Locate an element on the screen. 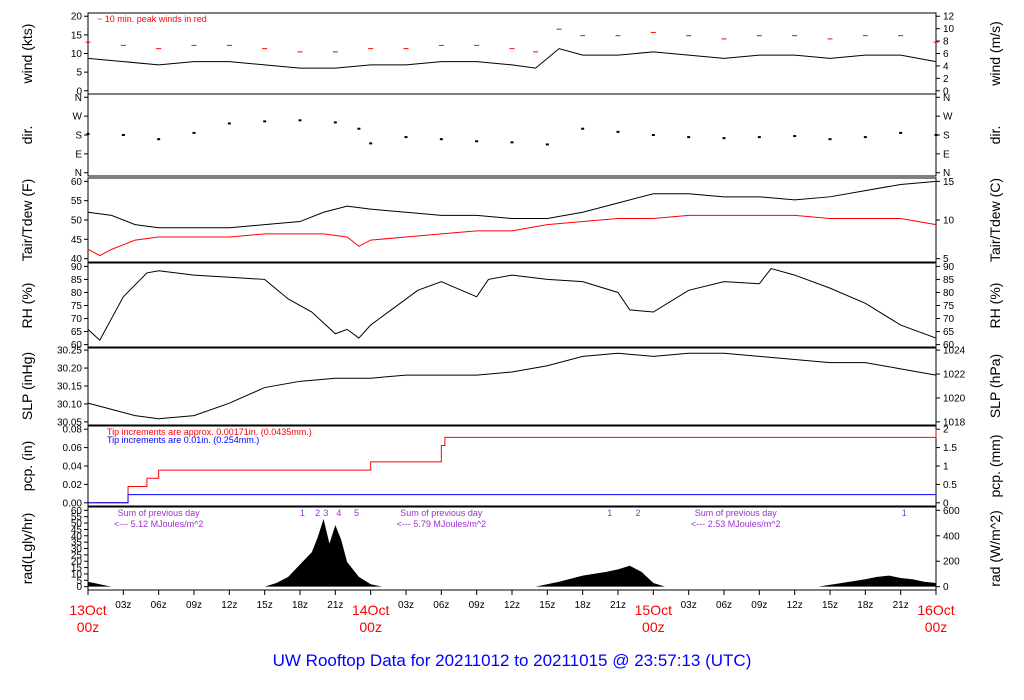 The width and height of the screenshot is (1024, 700). left-axis-label: rad(Lgly/hr) is located at coordinates (27, 549).